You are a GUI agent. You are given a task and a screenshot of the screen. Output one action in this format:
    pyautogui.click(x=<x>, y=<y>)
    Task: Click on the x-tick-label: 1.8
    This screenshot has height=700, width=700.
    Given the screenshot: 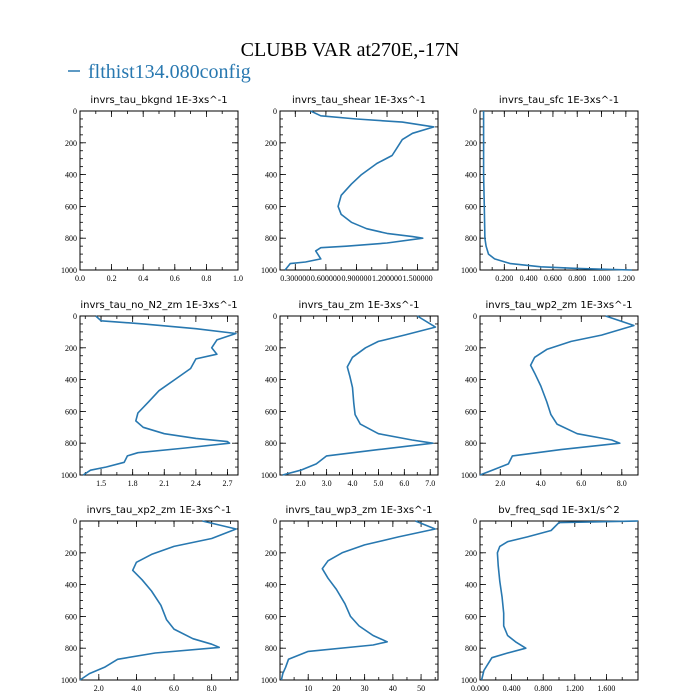 What is the action you would take?
    pyautogui.click(x=133, y=483)
    